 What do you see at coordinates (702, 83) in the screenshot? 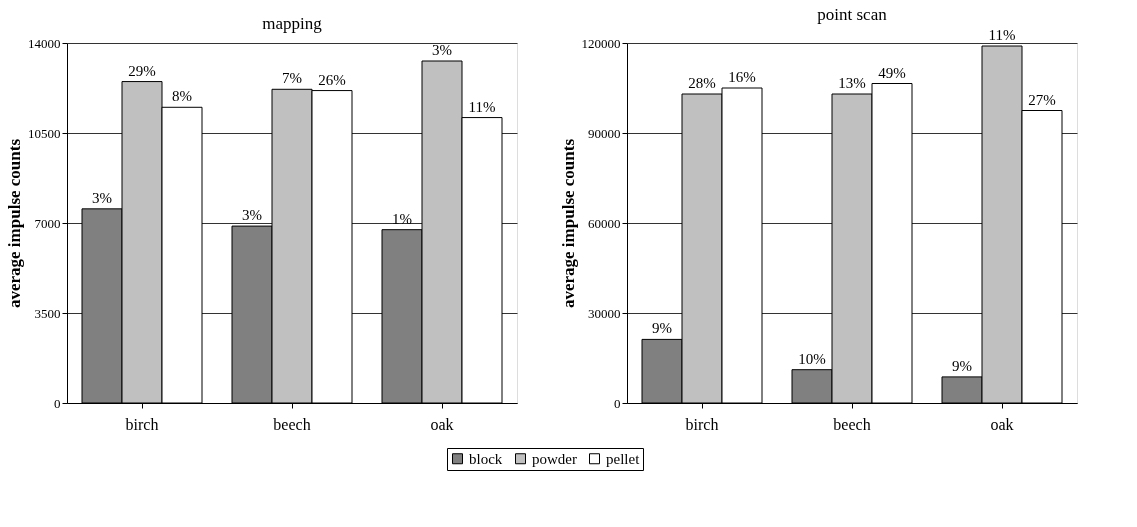
I see `annotation: 28%` at bounding box center [702, 83].